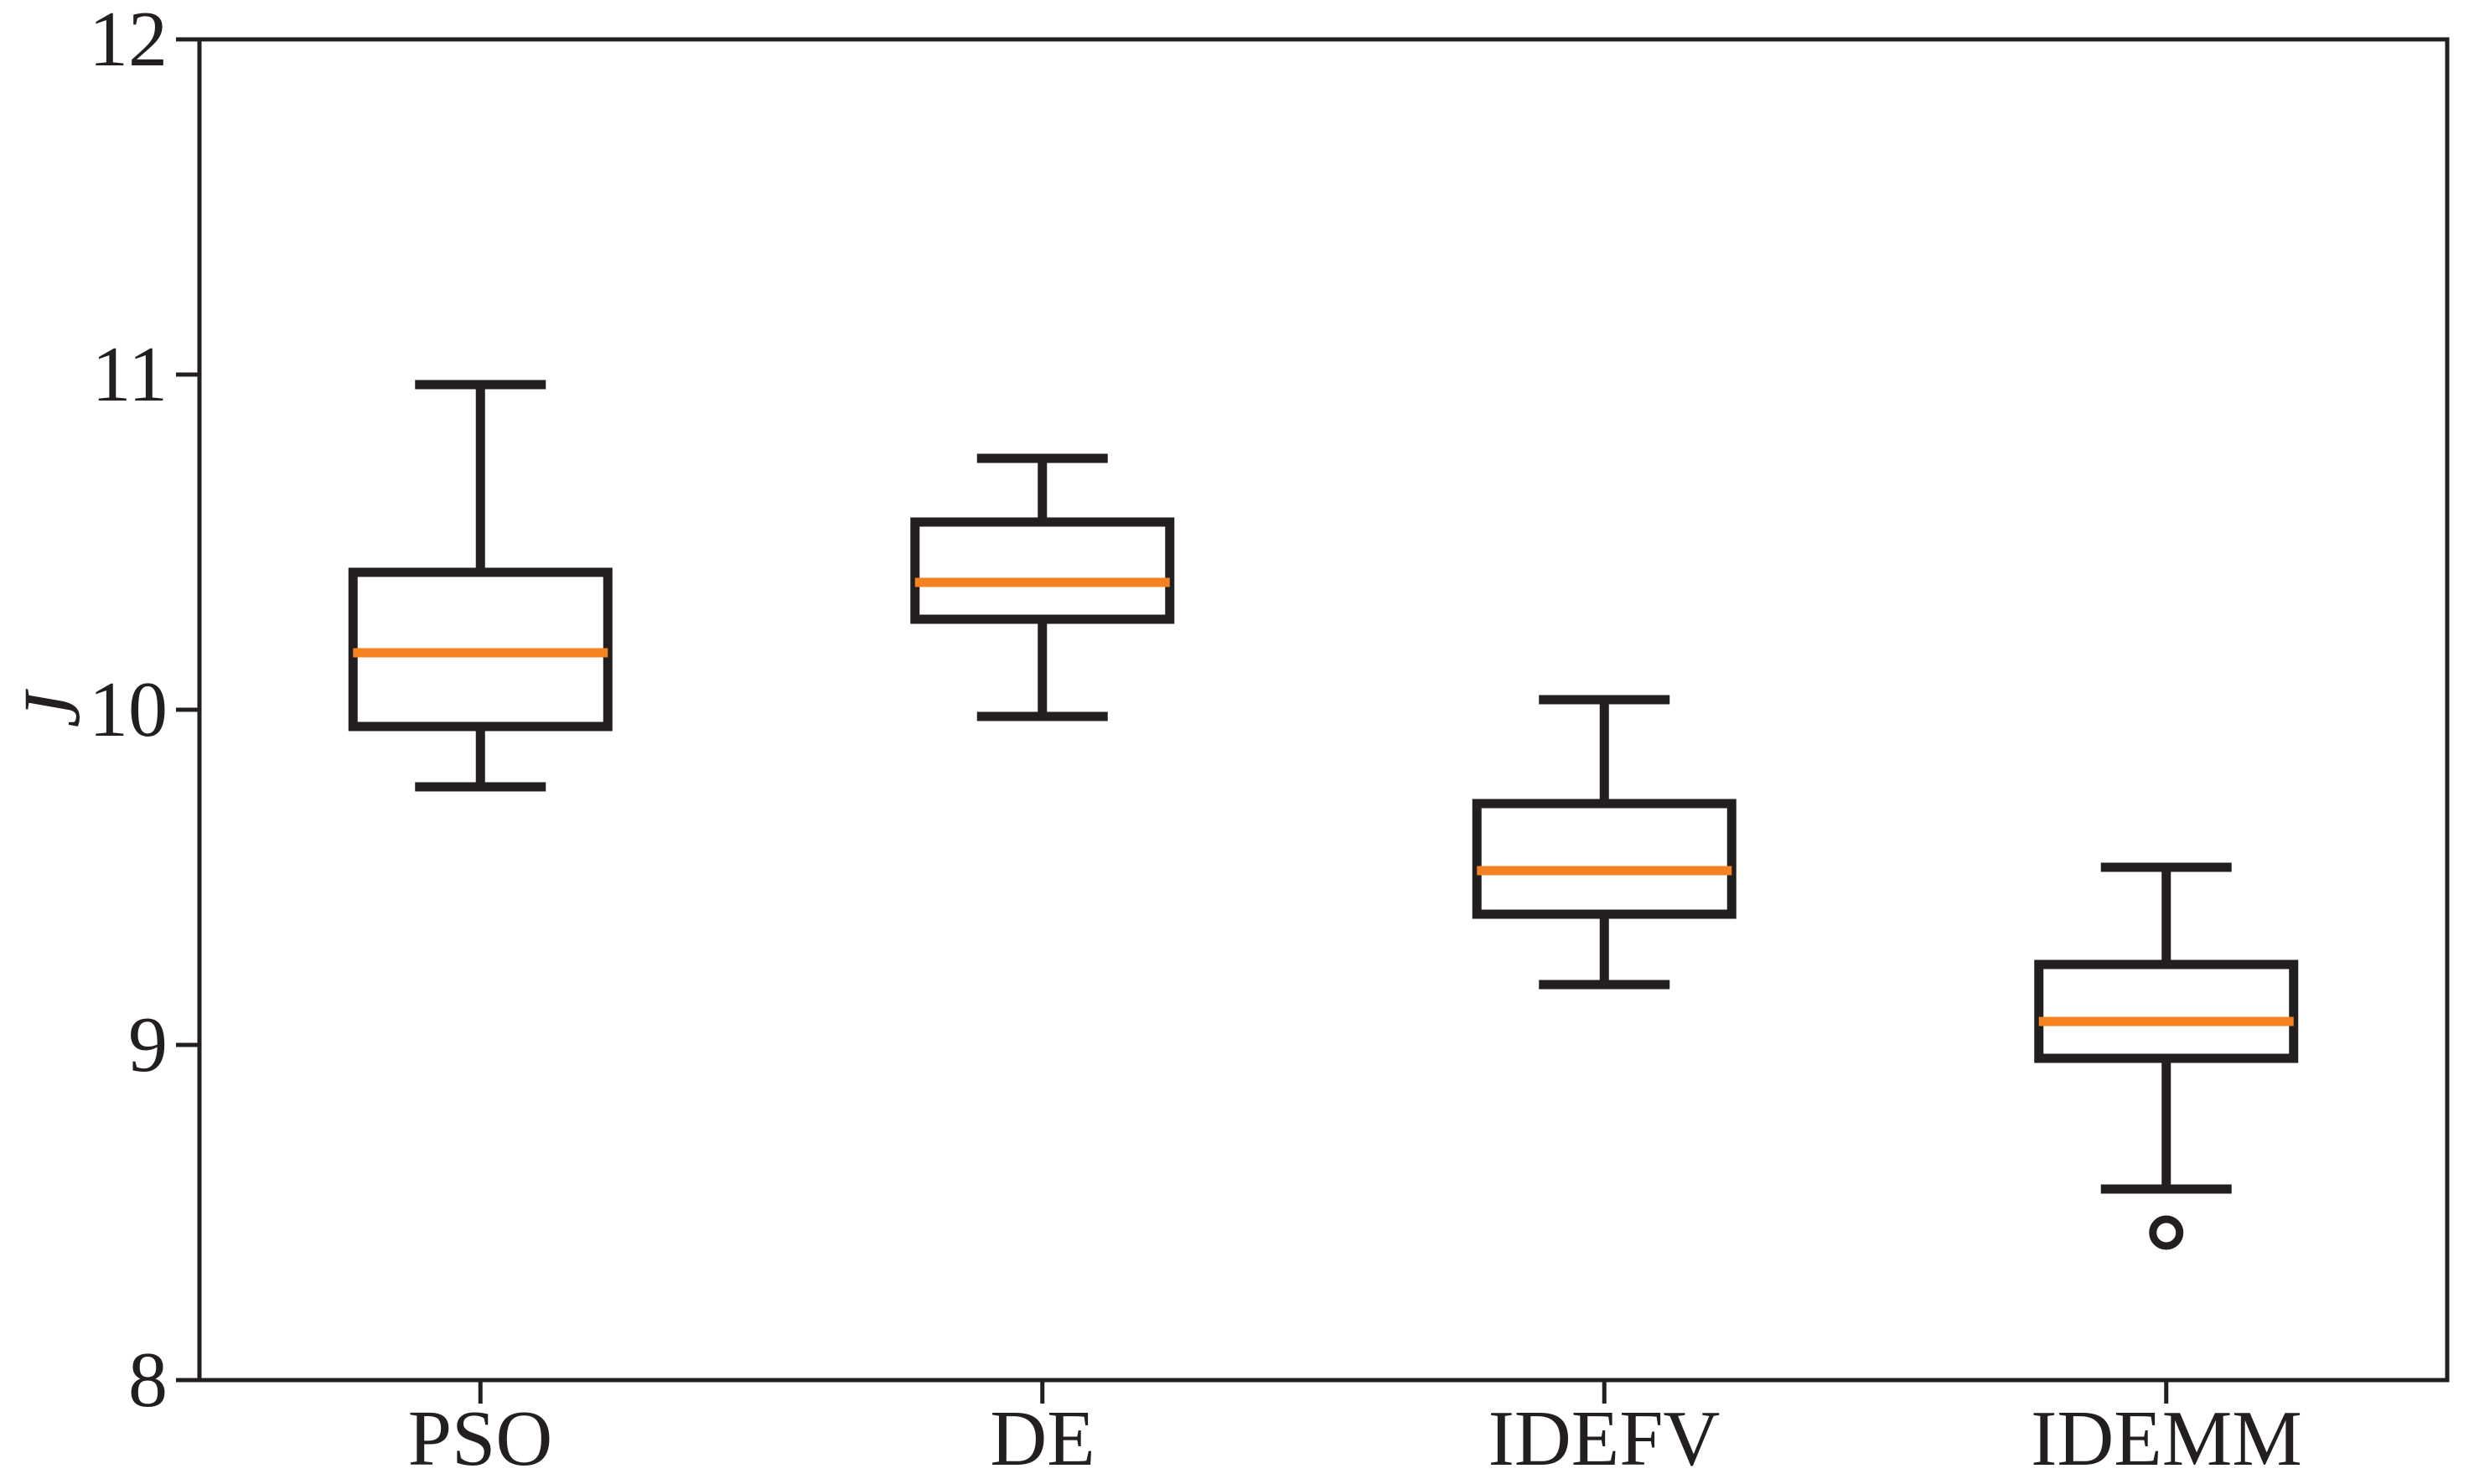 The image size is (2469, 1484). I want to click on y-tick-label-11: 11, so click(129, 374).